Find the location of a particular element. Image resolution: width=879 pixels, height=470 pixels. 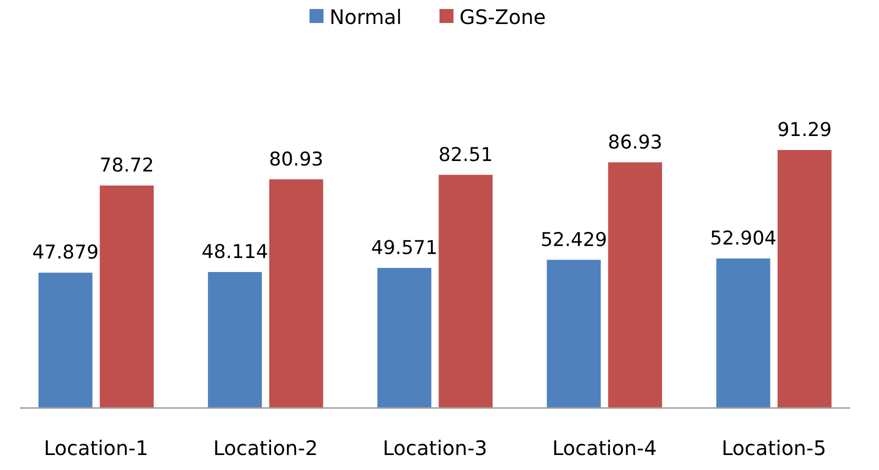

x-tick-label: Location-4 is located at coordinates (604, 448).